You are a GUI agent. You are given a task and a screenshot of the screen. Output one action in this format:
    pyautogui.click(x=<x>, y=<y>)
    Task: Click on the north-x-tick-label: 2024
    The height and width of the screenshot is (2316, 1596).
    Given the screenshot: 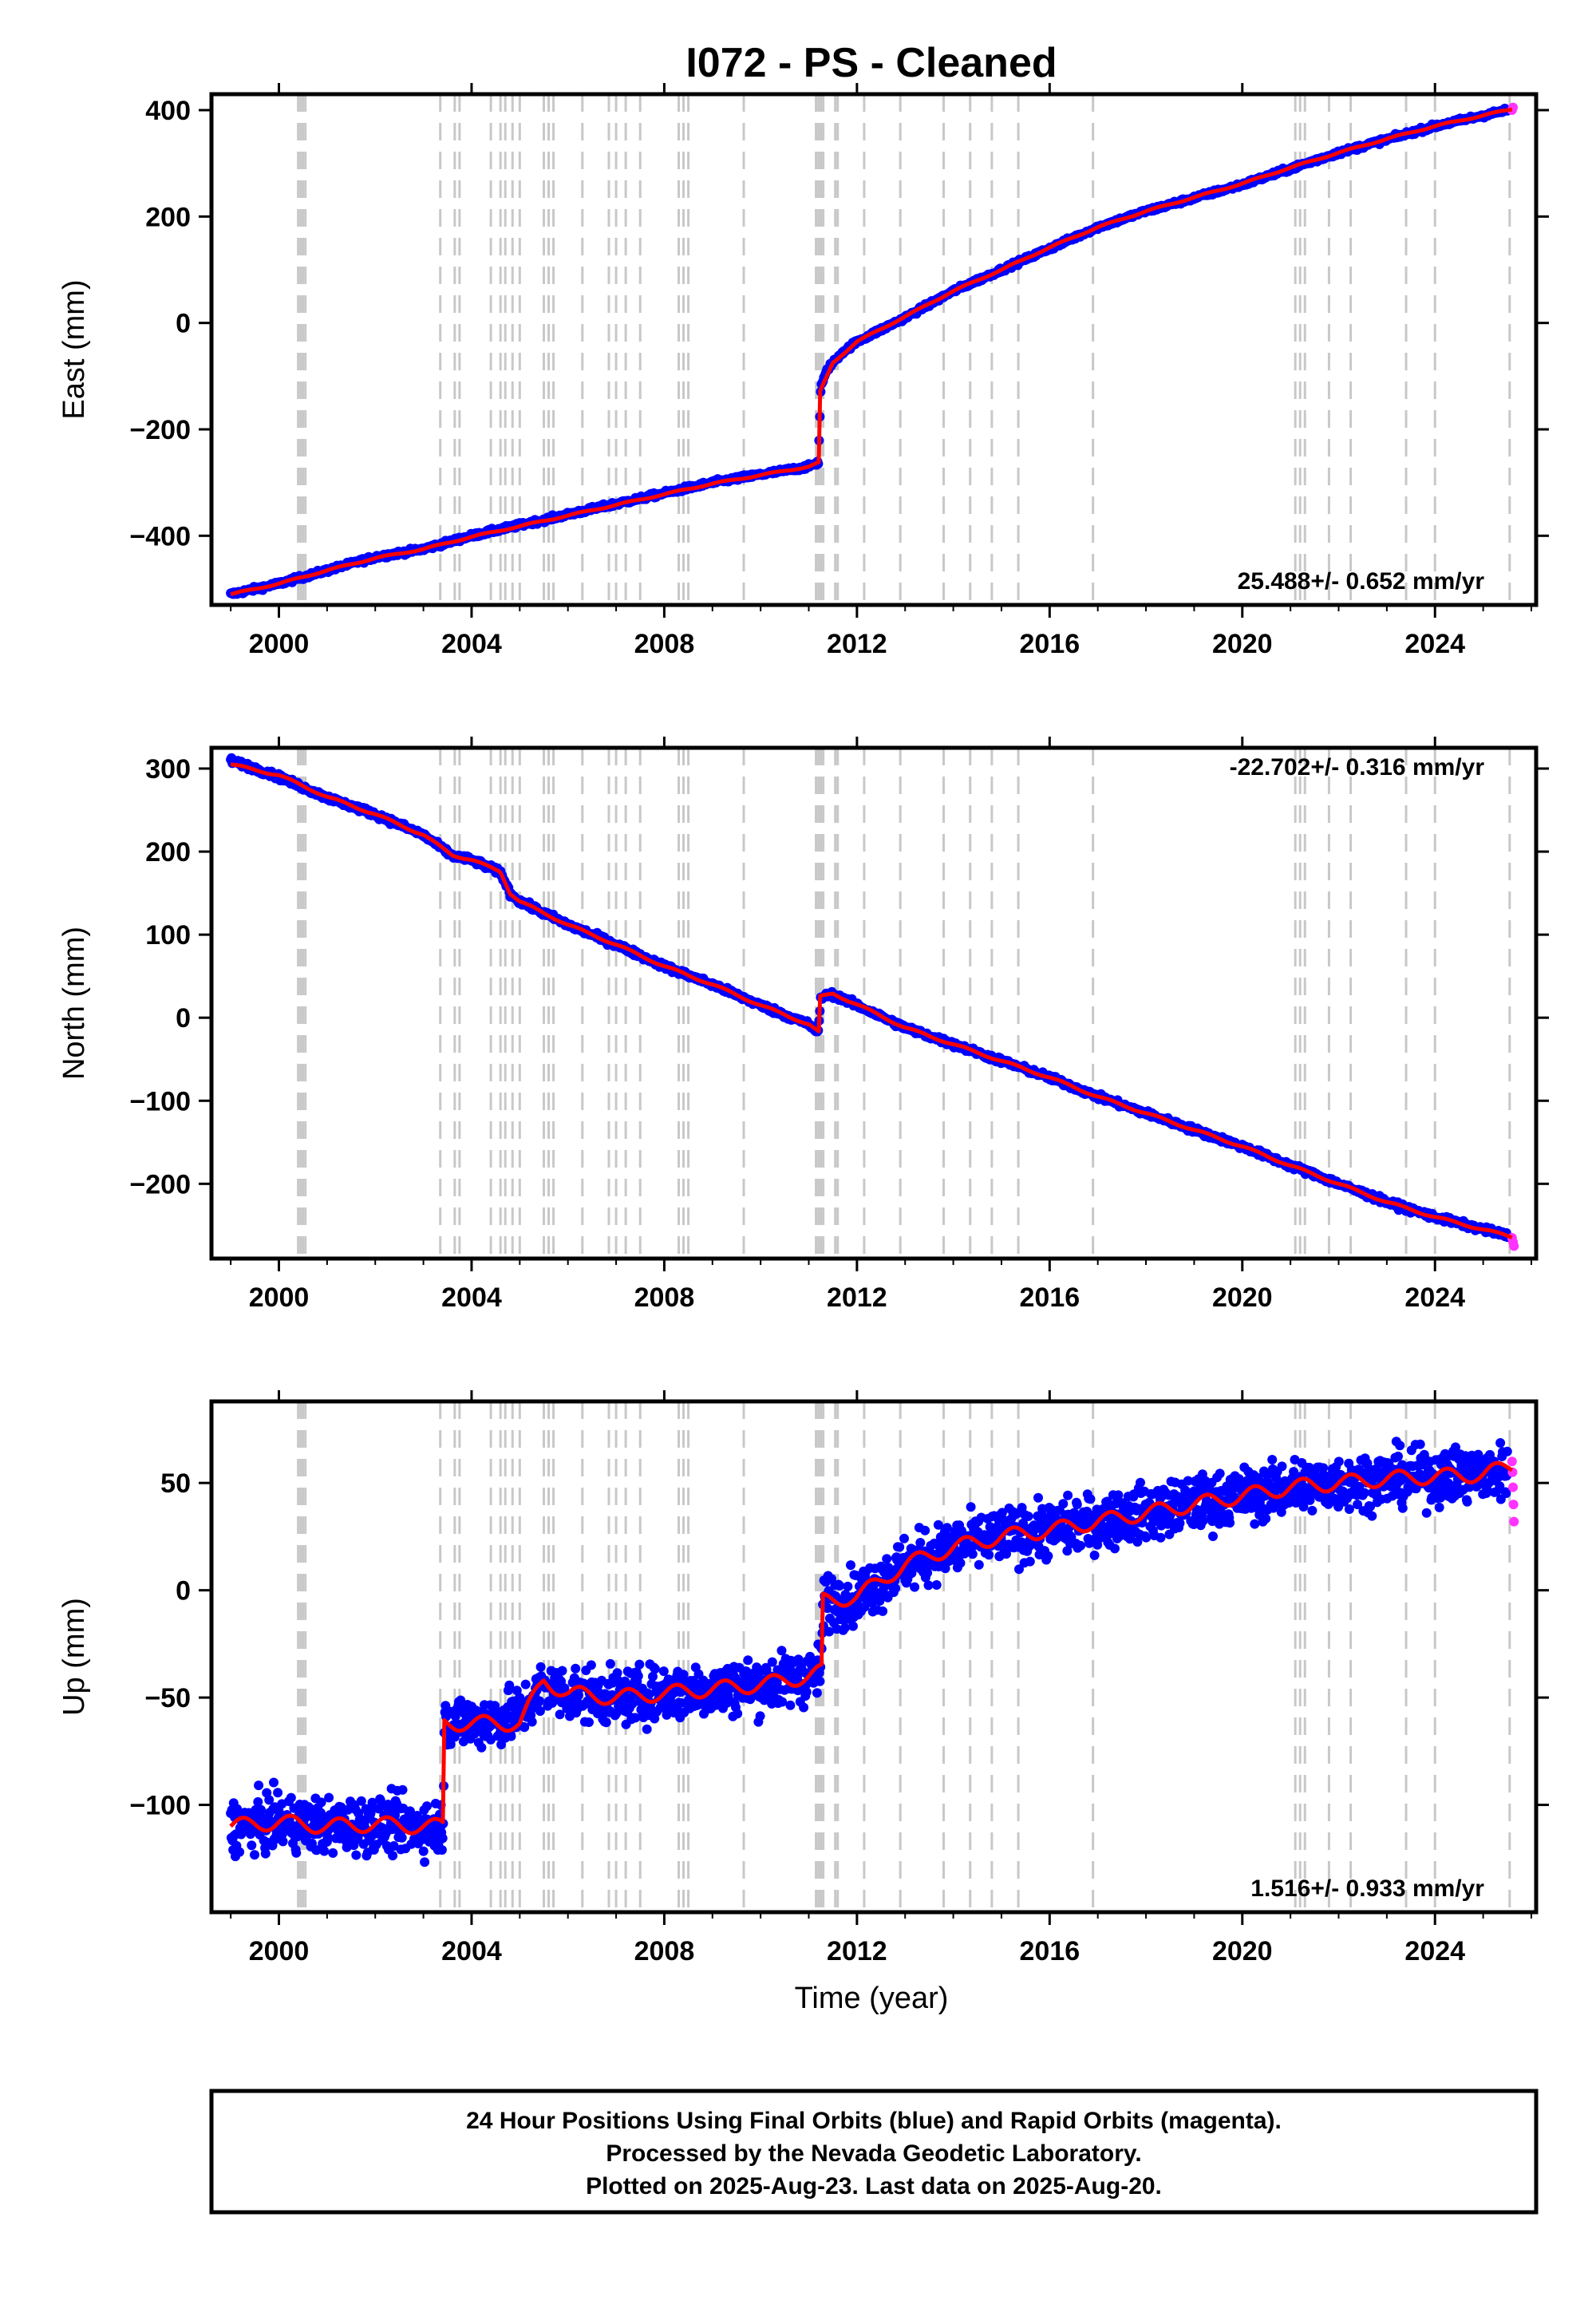 What is the action you would take?
    pyautogui.click(x=1434, y=1297)
    